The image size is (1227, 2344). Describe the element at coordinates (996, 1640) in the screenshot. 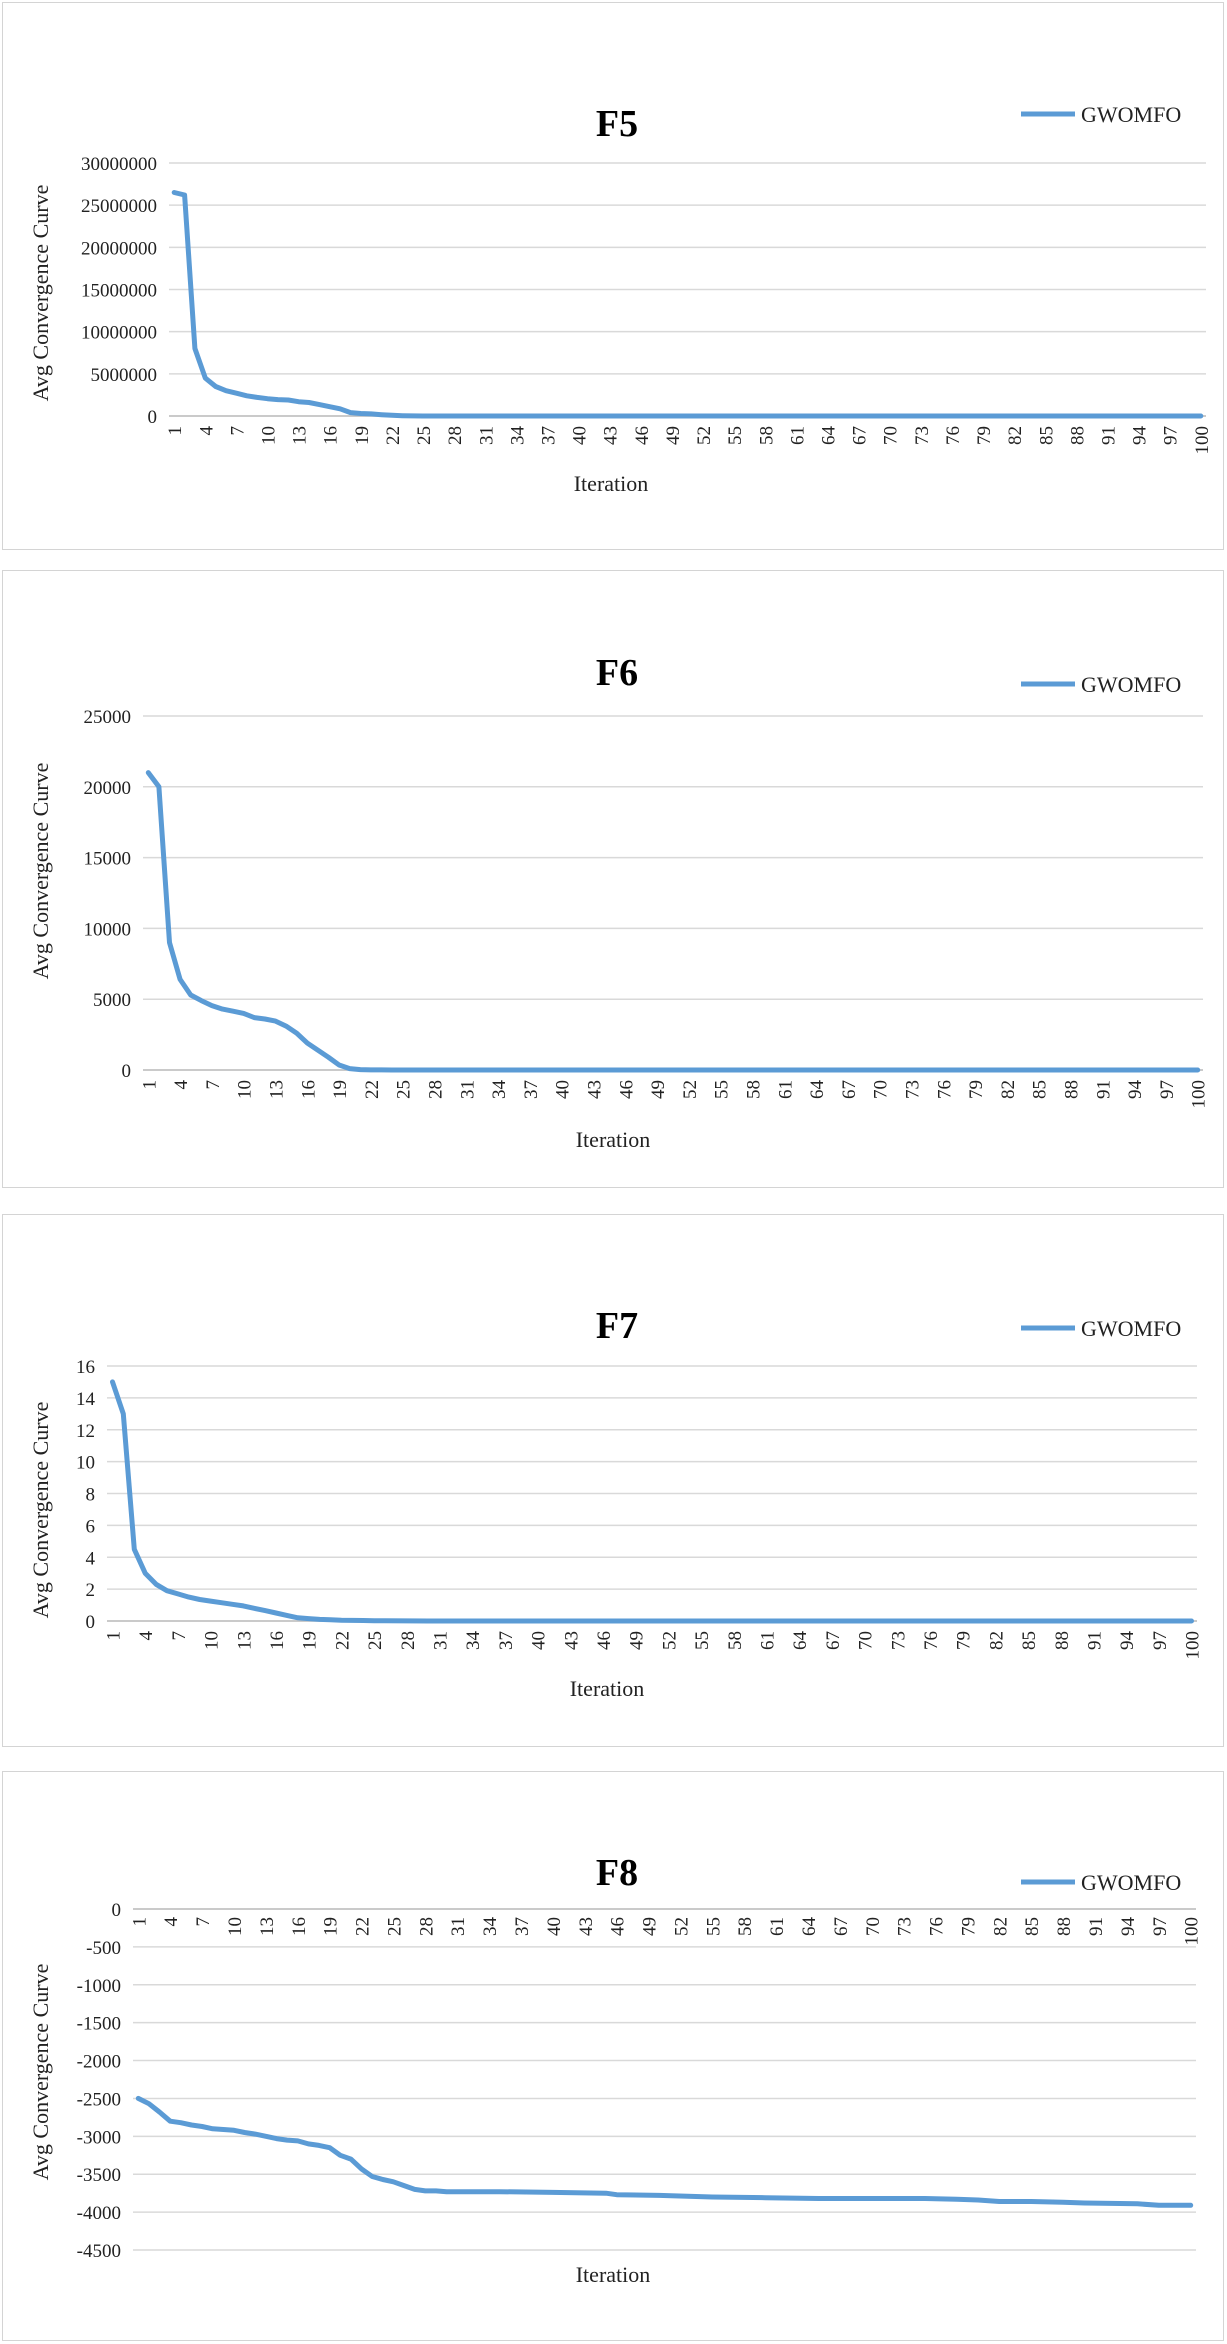

I see `x-tick-label: 82` at that location.